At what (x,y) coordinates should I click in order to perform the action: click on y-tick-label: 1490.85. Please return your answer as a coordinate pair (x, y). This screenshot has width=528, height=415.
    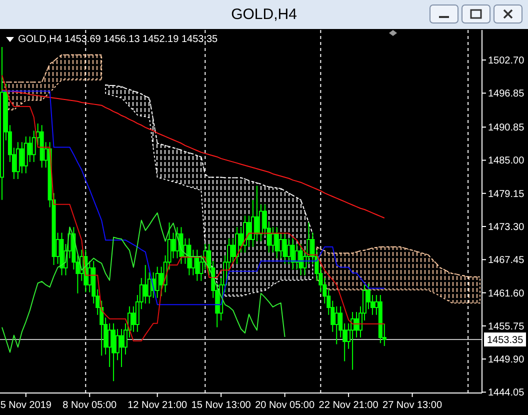
    Looking at the image, I should click on (506, 128).